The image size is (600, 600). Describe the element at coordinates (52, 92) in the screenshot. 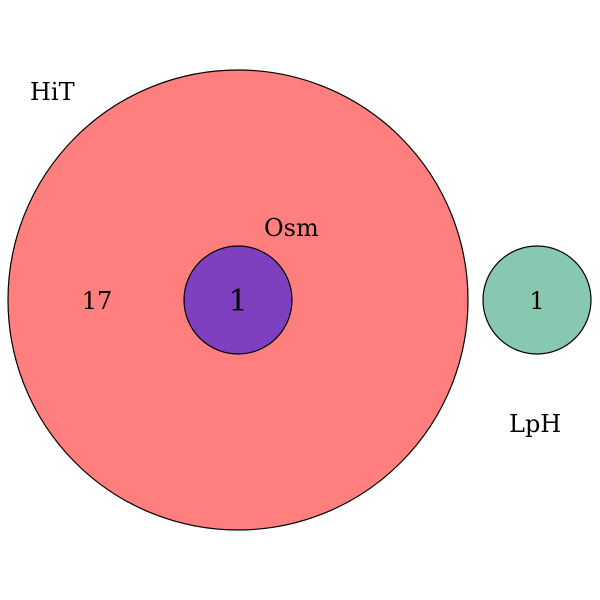

I see `set-label-hit: HiT` at that location.